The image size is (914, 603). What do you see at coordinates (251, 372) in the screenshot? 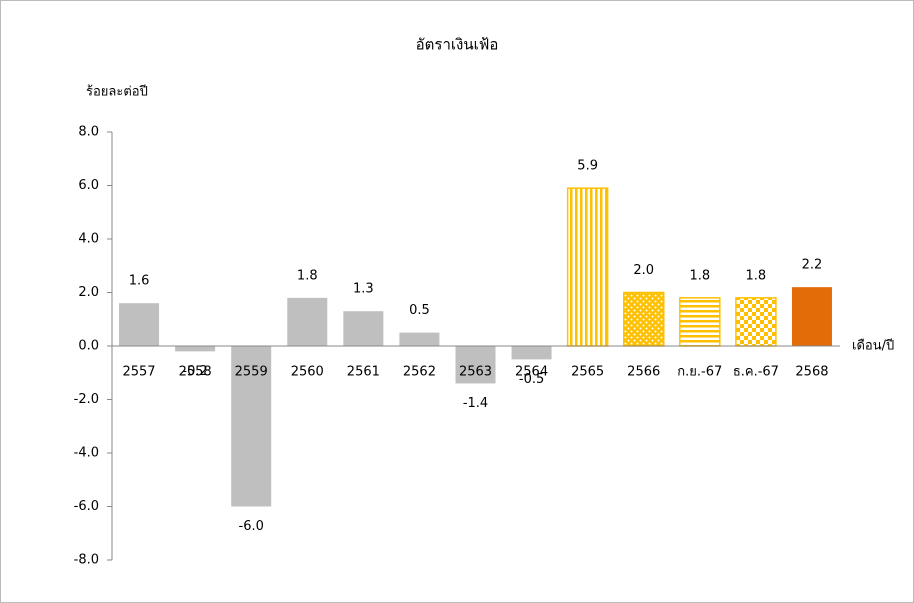
I see `x-tick-label: 2559` at bounding box center [251, 372].